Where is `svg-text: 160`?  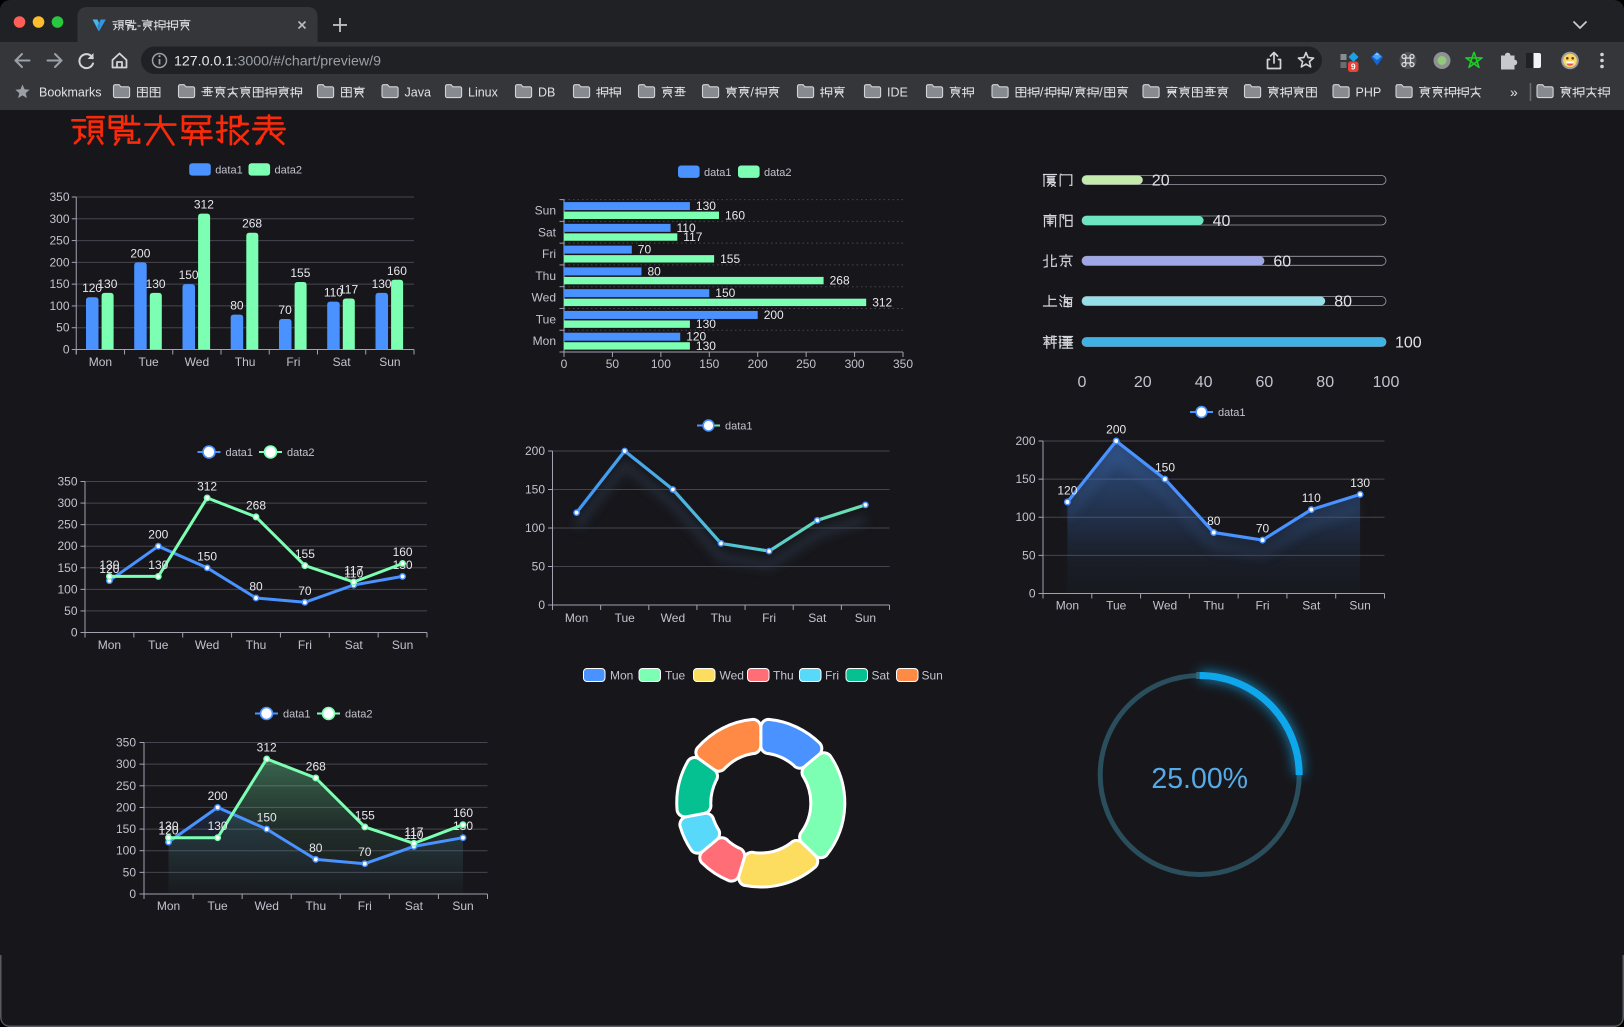 svg-text: 160 is located at coordinates (735, 215).